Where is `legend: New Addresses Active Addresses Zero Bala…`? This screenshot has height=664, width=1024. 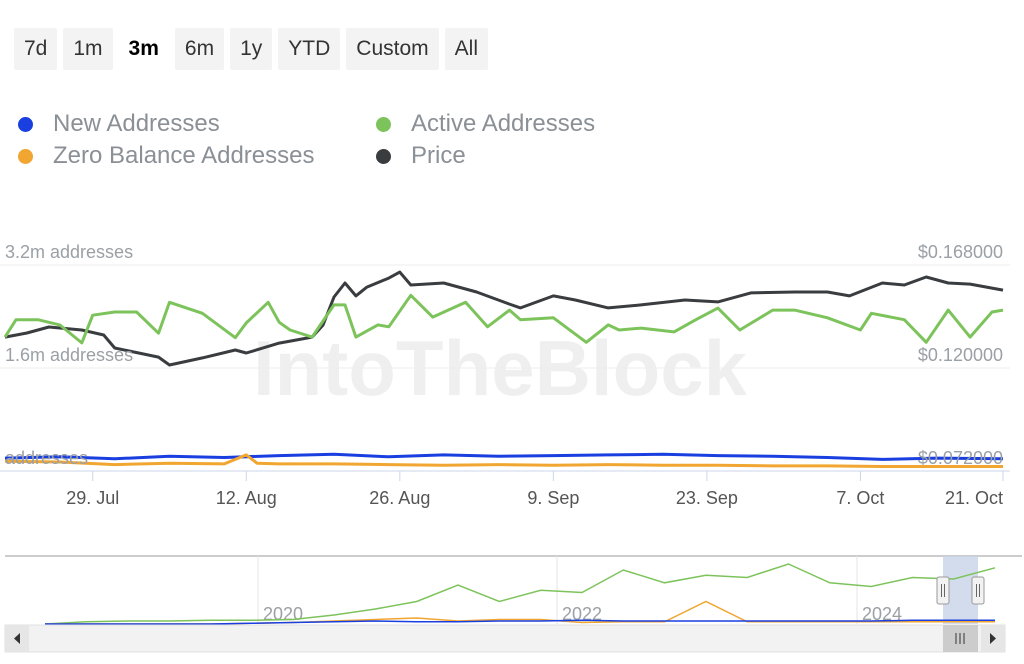
legend: New Addresses Active Addresses Zero Bala… is located at coordinates (347, 140).